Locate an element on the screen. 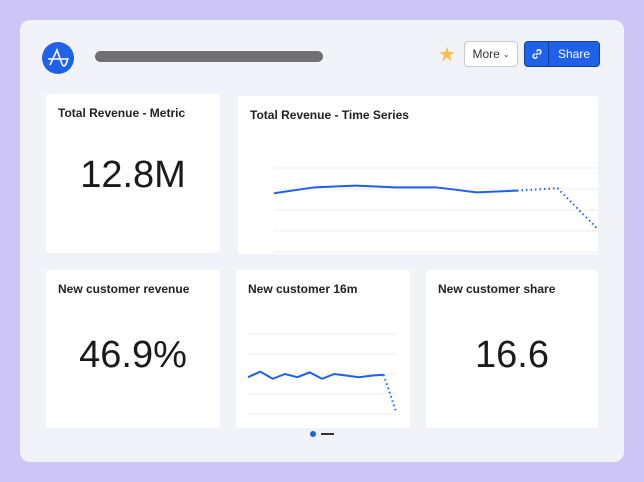 Image resolution: width=644 pixels, height=482 pixels. pagination-dot-active is located at coordinates (313, 434).